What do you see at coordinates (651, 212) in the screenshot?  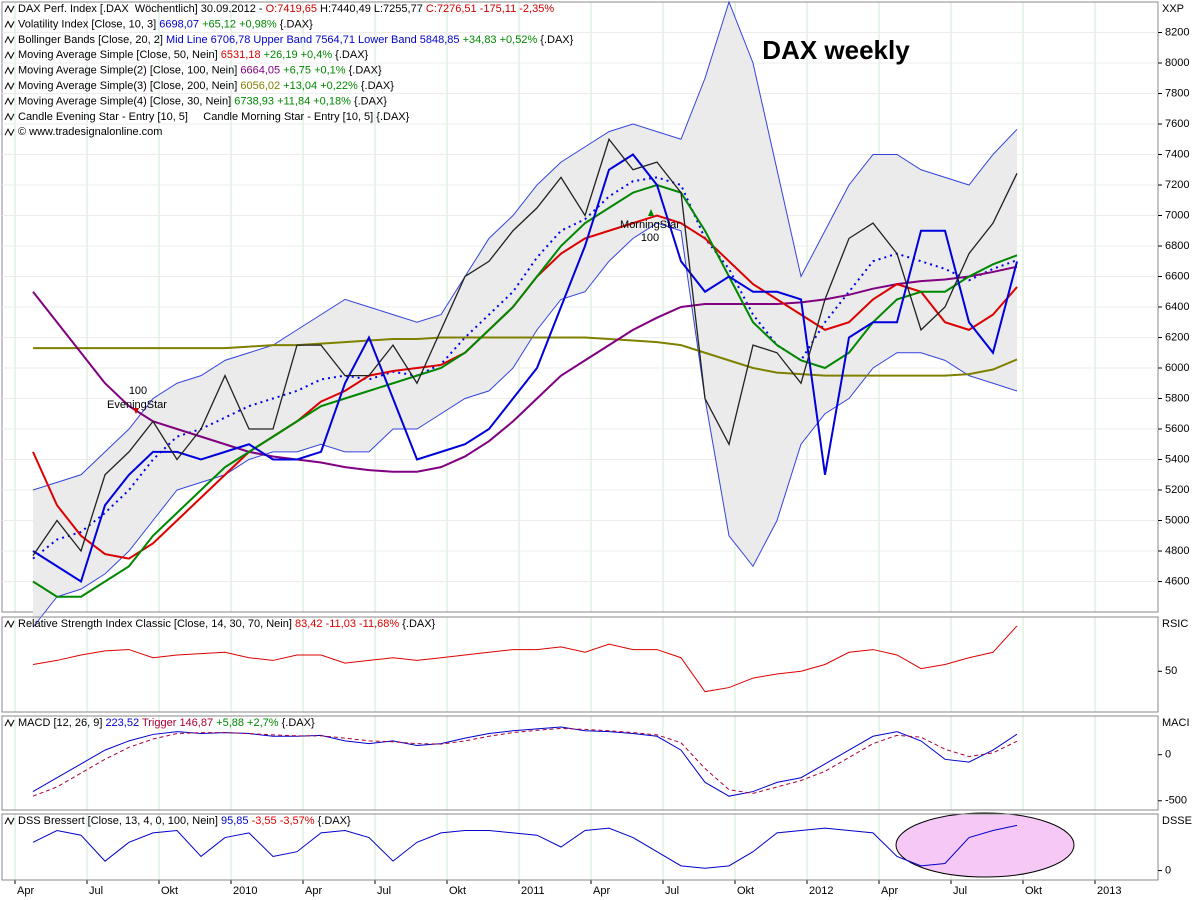 I see `morning-star-arrow` at bounding box center [651, 212].